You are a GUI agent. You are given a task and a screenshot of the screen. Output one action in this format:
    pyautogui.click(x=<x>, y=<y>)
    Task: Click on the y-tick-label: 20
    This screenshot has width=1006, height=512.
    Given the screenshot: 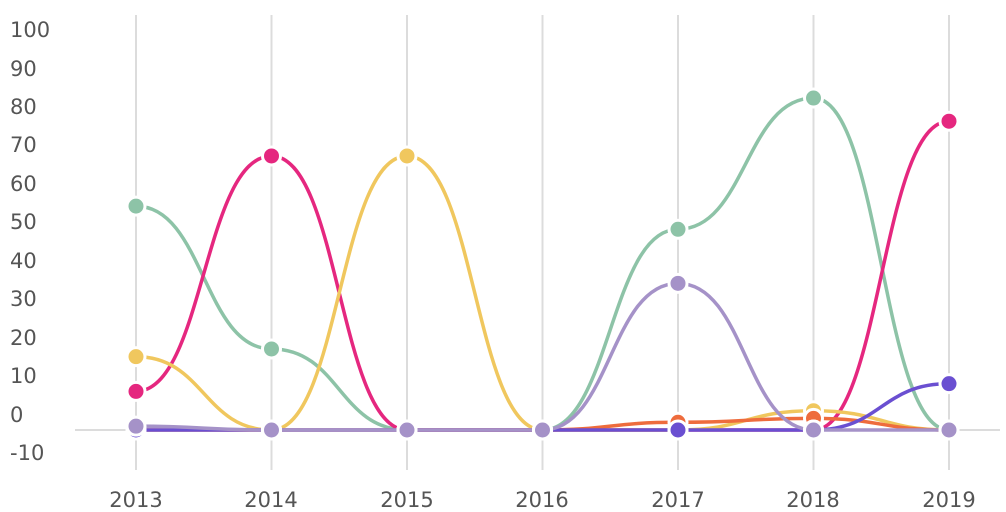 What is the action you would take?
    pyautogui.click(x=23, y=338)
    